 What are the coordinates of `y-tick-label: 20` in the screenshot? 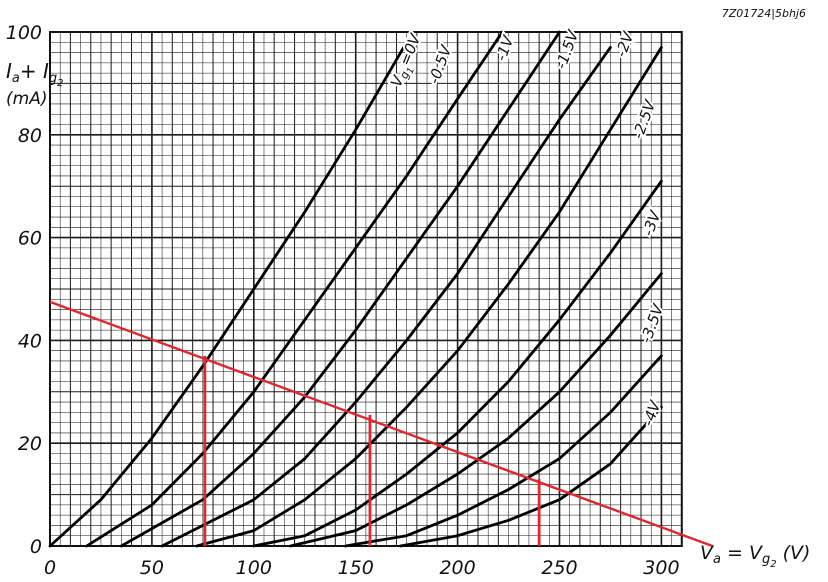 It's located at (30, 444).